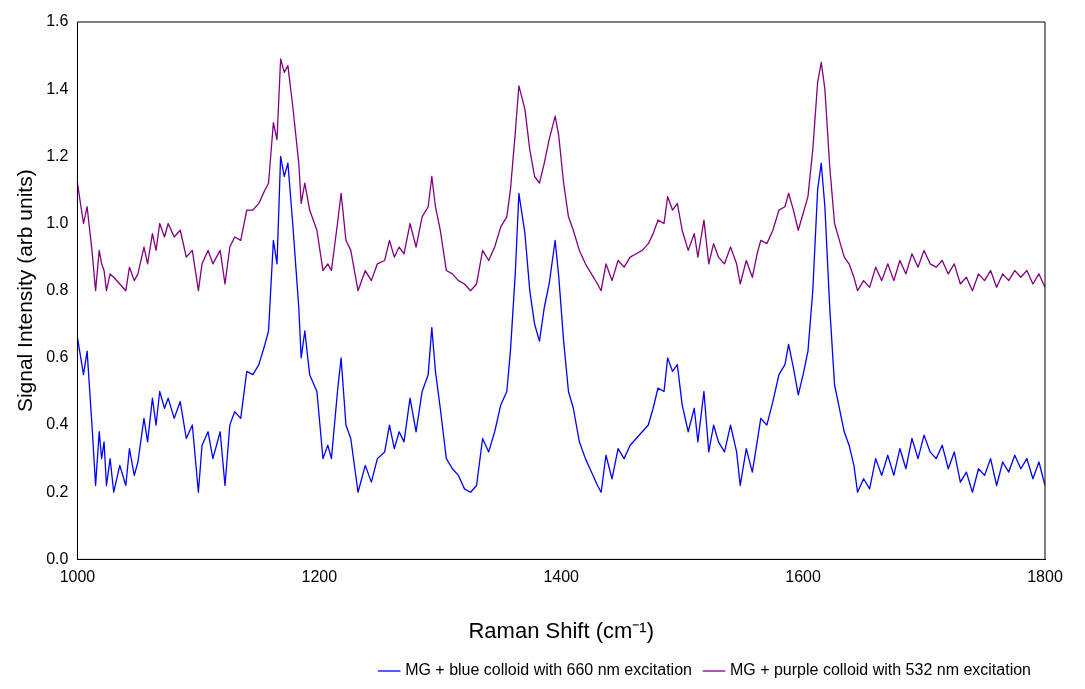  What do you see at coordinates (77, 577) in the screenshot?
I see `x-tick-label: 1000` at bounding box center [77, 577].